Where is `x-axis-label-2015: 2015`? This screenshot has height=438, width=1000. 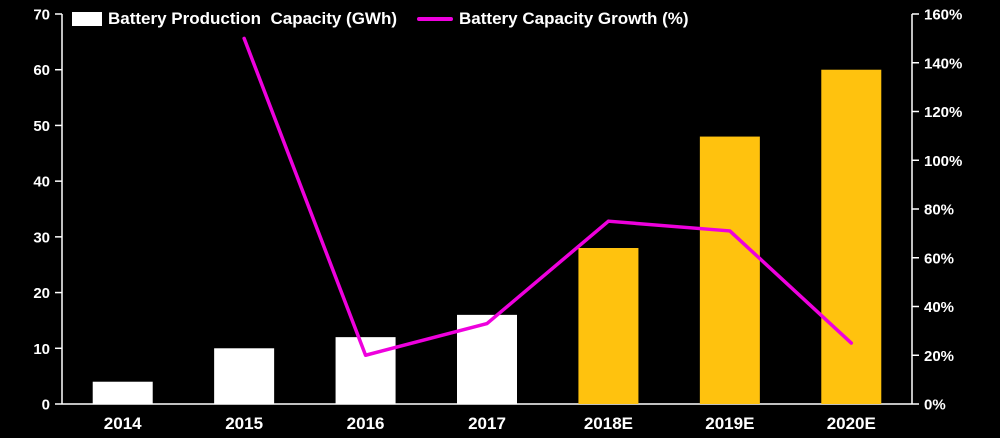
x-axis-label-2015: 2015 is located at coordinates (244, 423).